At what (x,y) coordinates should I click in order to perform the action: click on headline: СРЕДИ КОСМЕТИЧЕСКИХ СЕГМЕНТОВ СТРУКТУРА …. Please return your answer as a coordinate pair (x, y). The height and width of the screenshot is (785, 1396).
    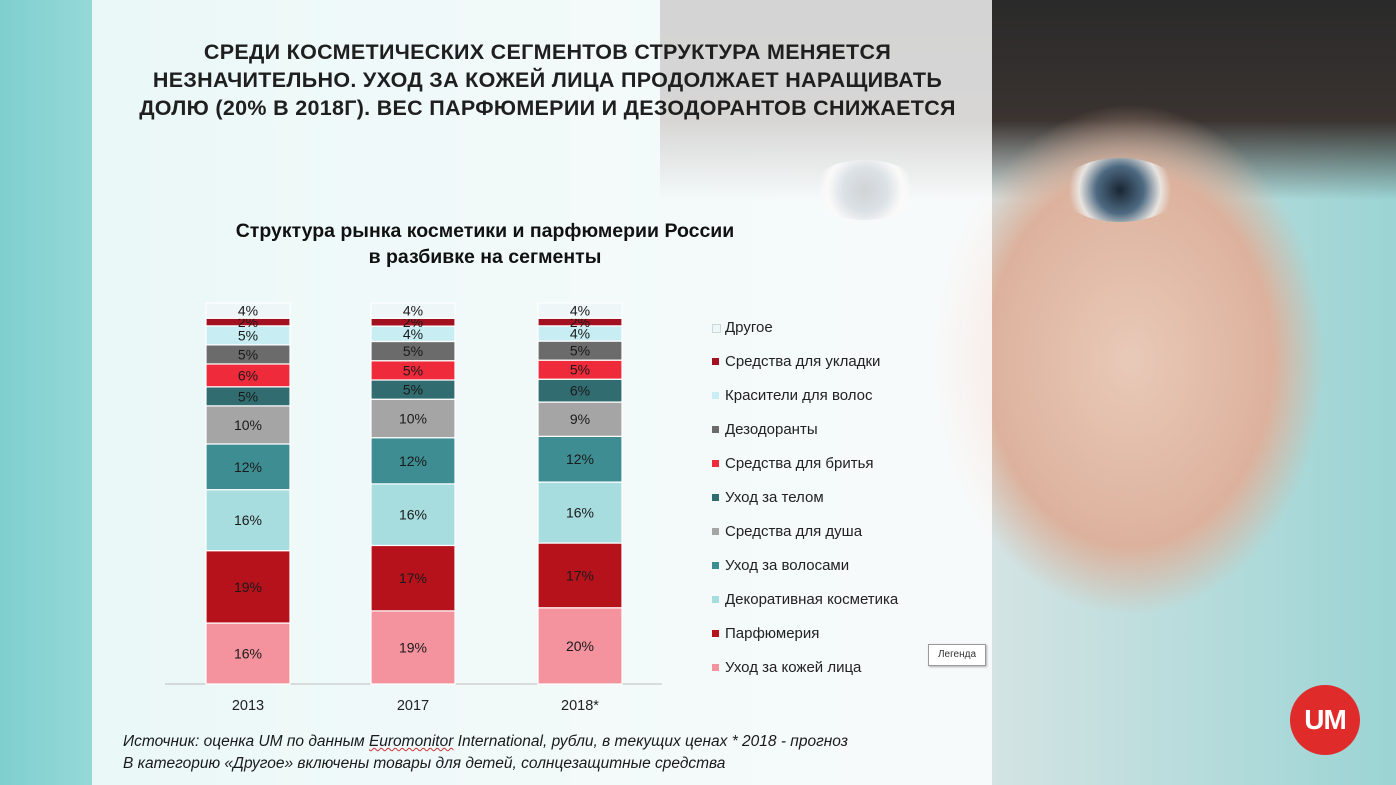
    Looking at the image, I should click on (547, 80).